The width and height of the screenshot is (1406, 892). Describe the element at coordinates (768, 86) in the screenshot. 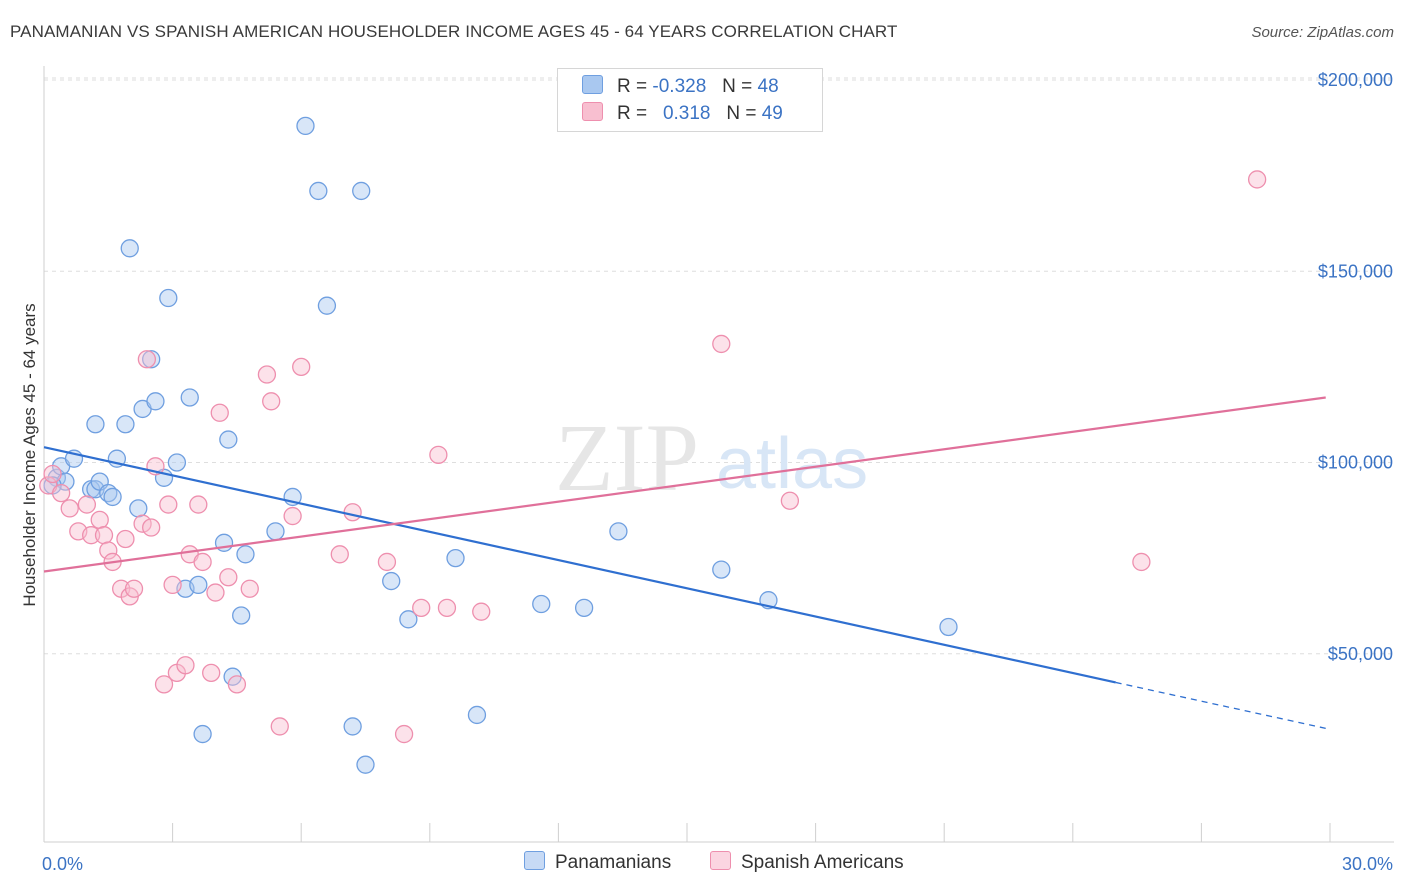

I see `n-value: 48` at that location.